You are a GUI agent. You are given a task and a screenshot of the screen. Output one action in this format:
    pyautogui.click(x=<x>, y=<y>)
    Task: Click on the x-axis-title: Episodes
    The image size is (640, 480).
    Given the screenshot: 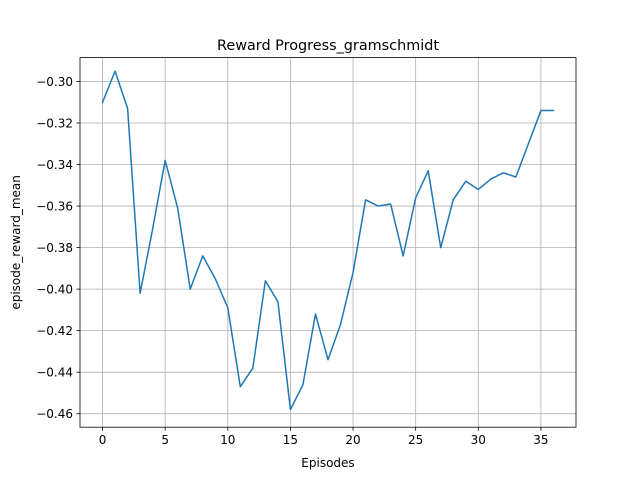 What is the action you would take?
    pyautogui.click(x=327, y=463)
    